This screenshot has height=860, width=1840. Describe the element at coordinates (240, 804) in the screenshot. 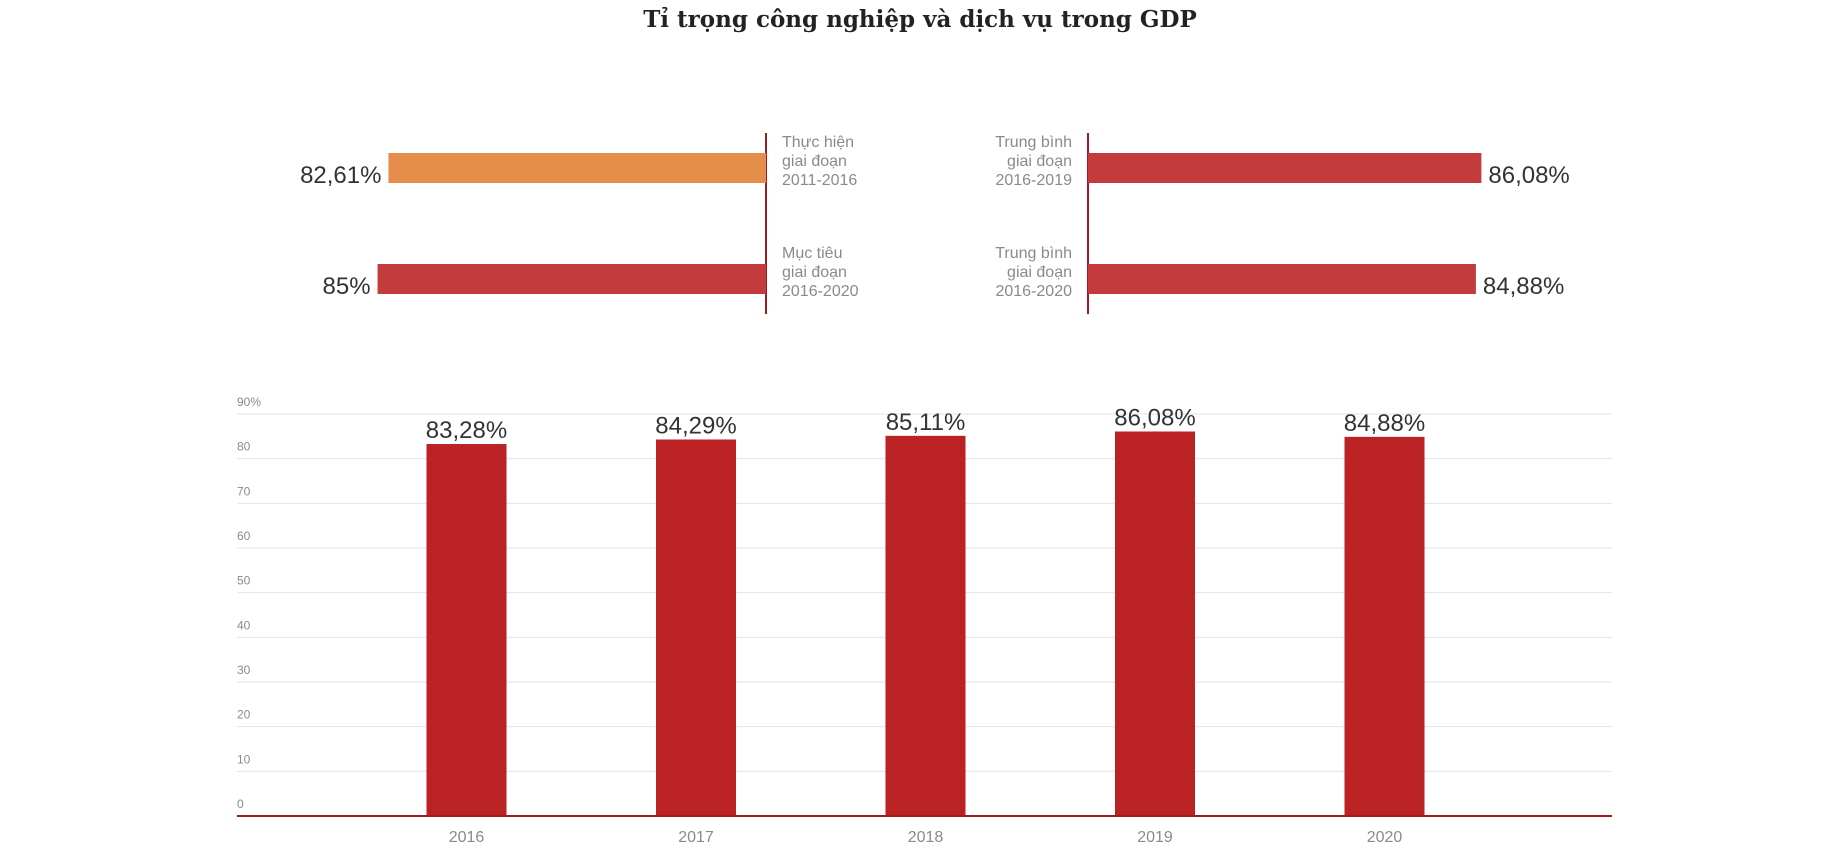

I see `y-tick-label: 0` at that location.